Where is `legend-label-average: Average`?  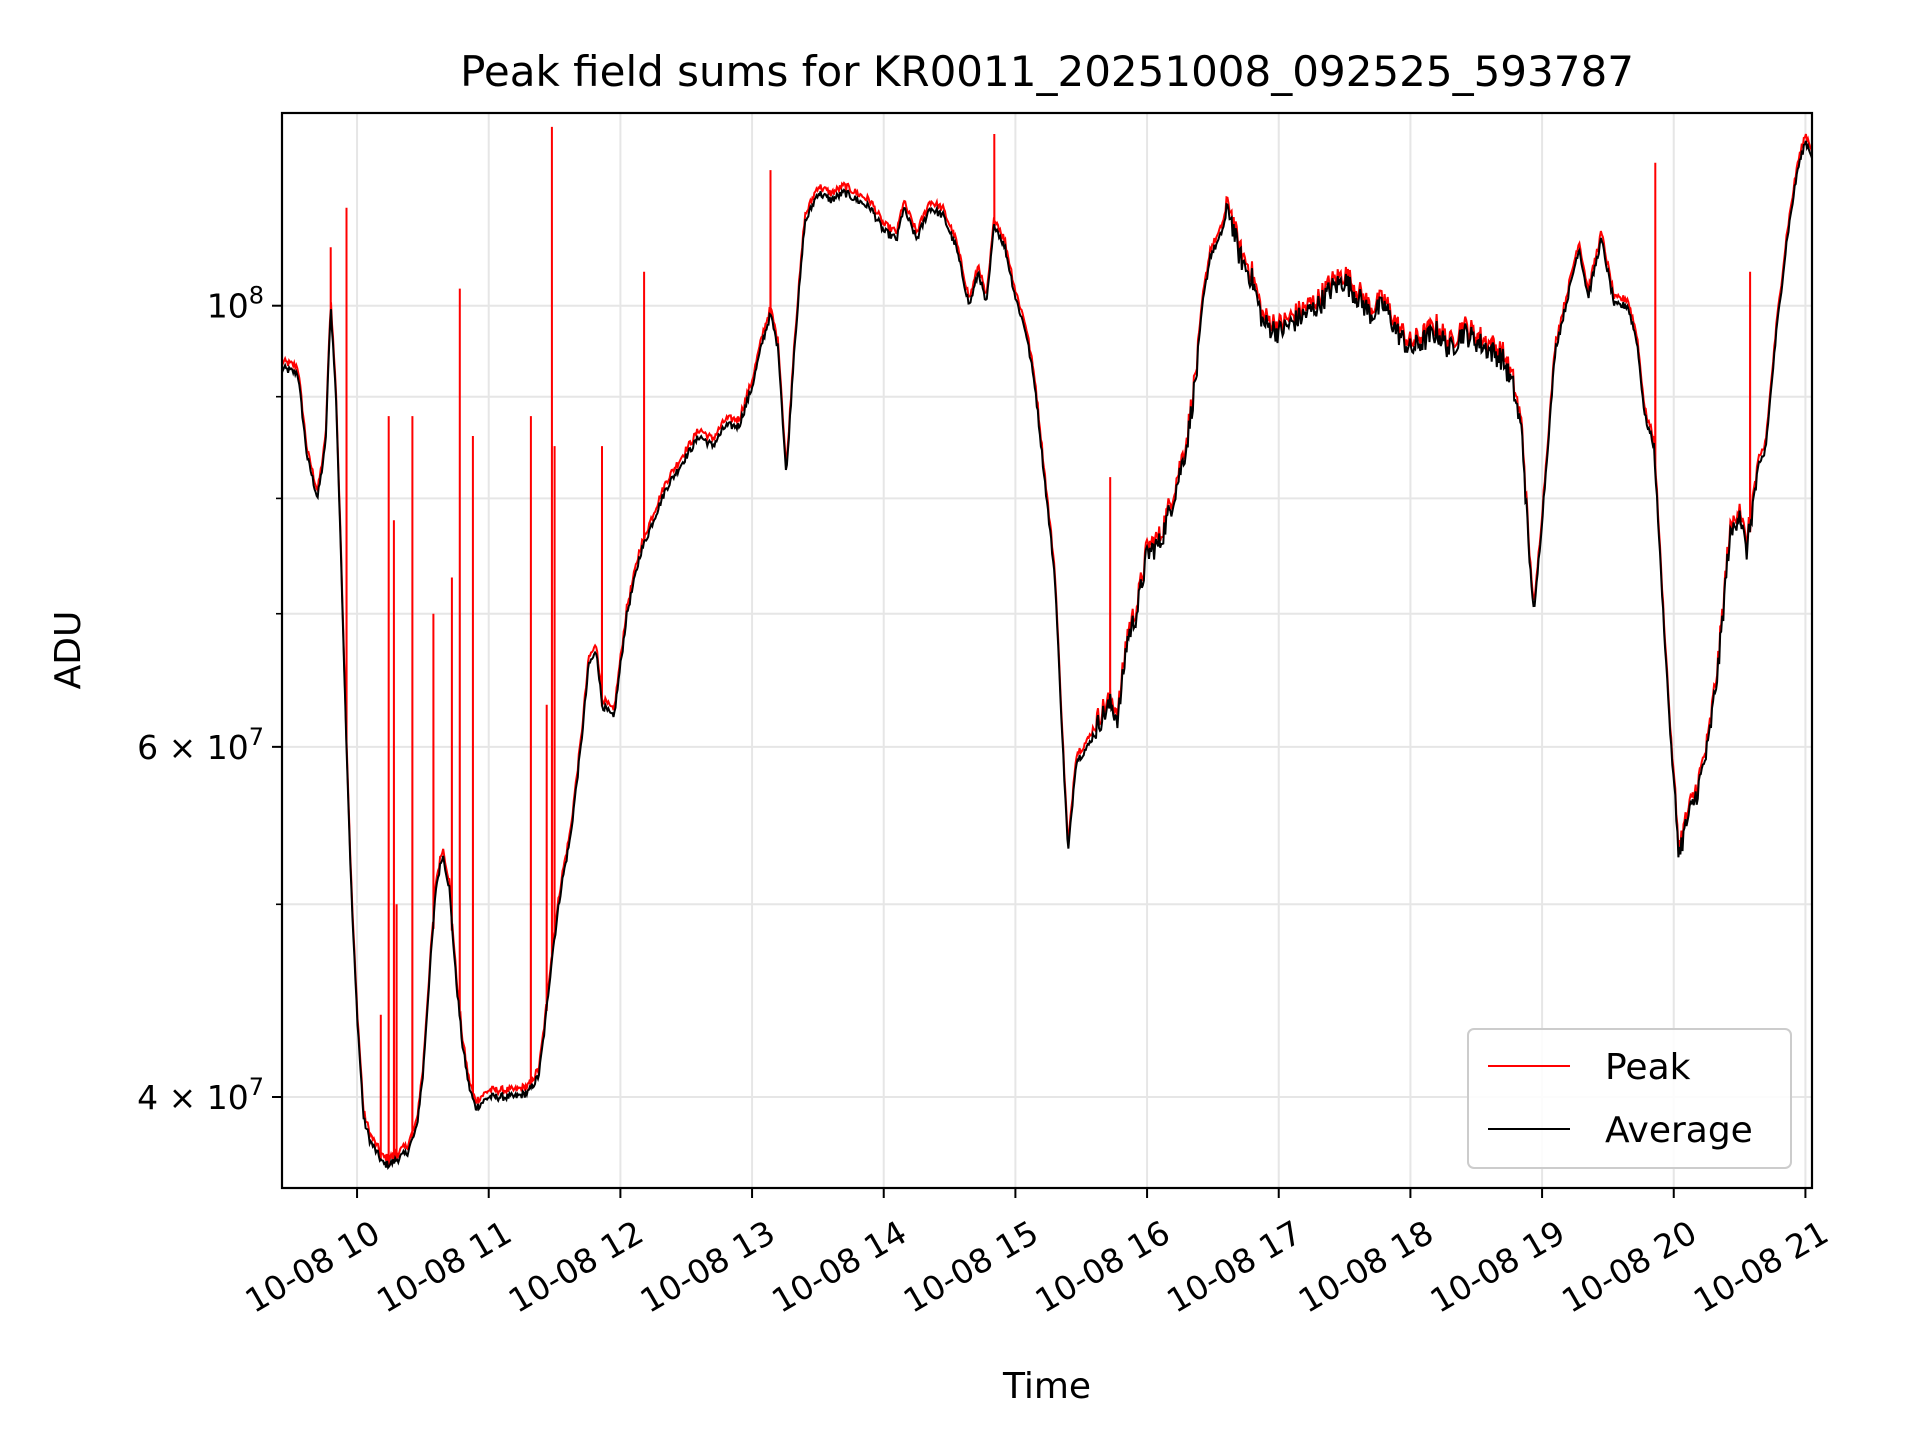 legend-label-average: Average is located at coordinates (1679, 1130).